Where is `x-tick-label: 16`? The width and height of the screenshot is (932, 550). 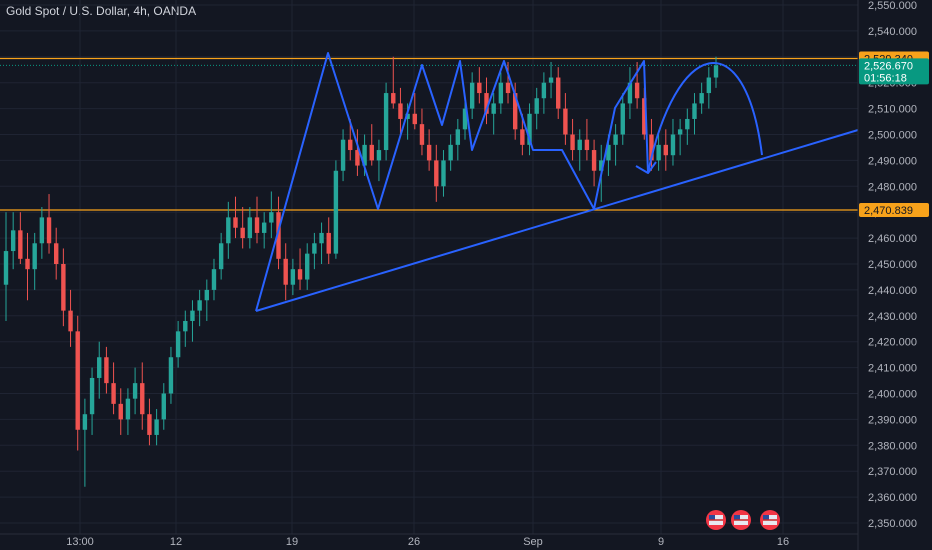 x-tick-label: 16 is located at coordinates (783, 542).